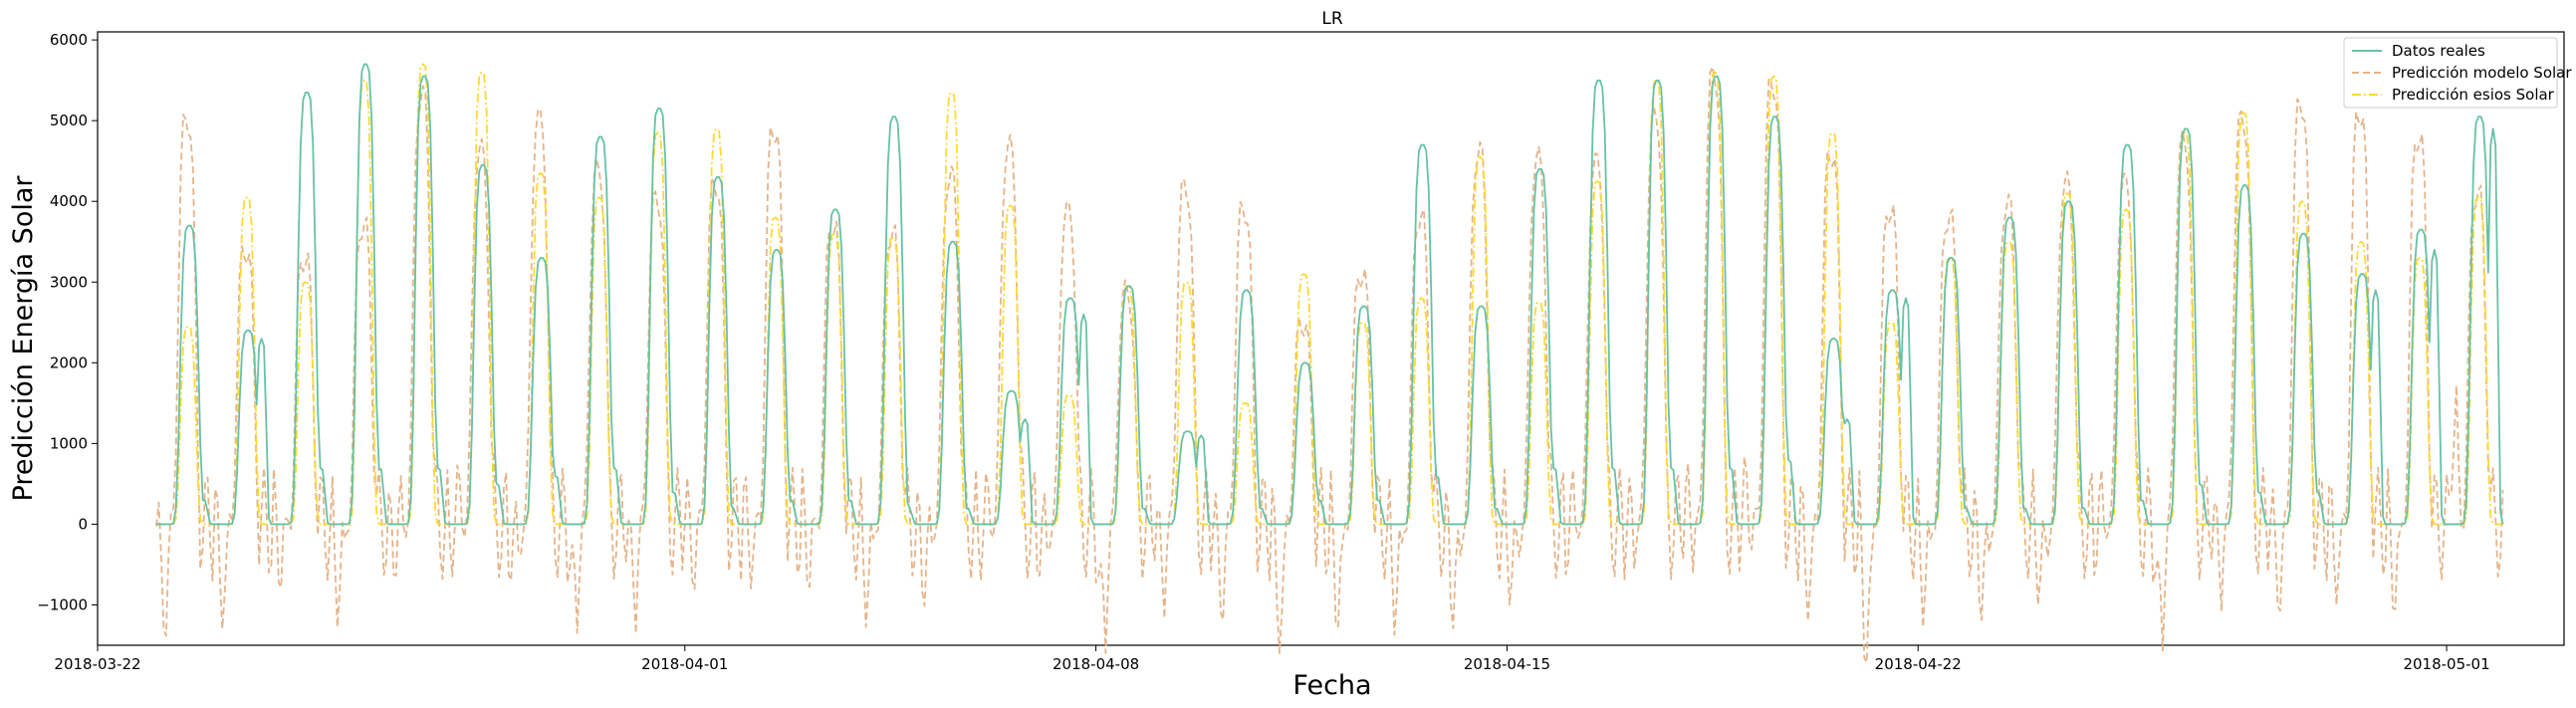 Image resolution: width=2576 pixels, height=708 pixels. I want to click on legend-box, so click(2450, 73).